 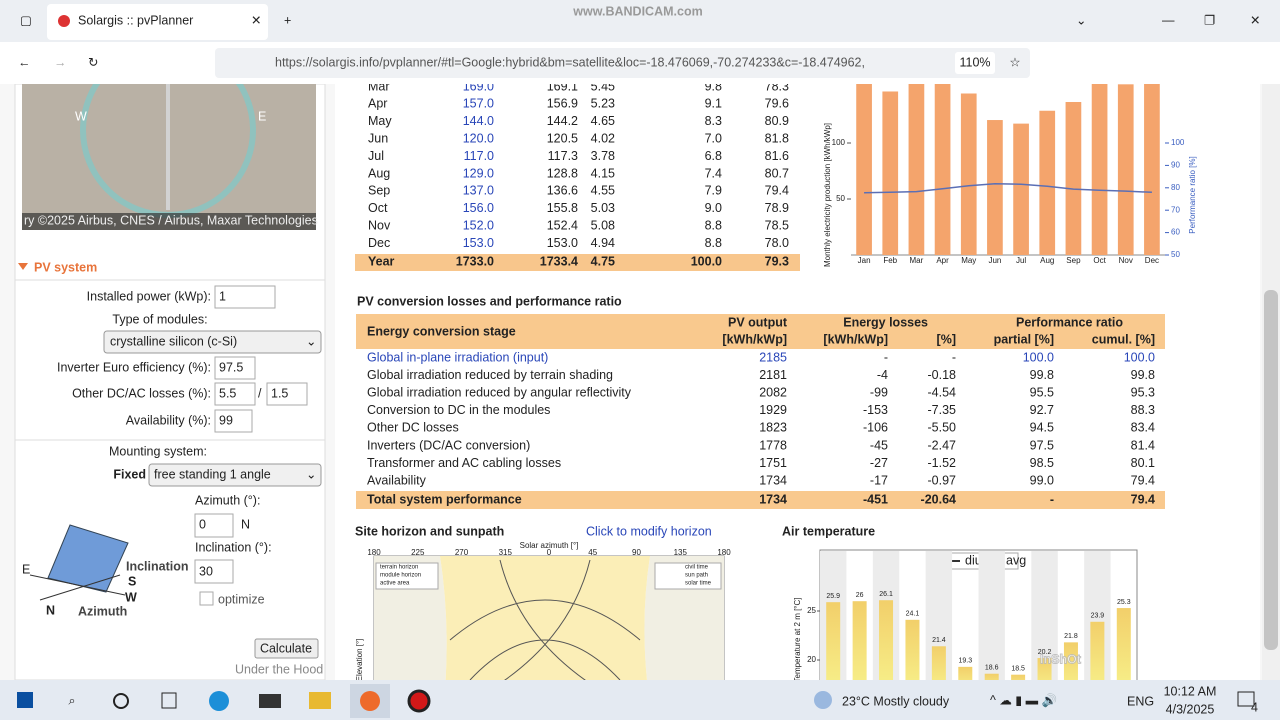 What do you see at coordinates (23, 266) in the screenshot?
I see `section-toggle` at bounding box center [23, 266].